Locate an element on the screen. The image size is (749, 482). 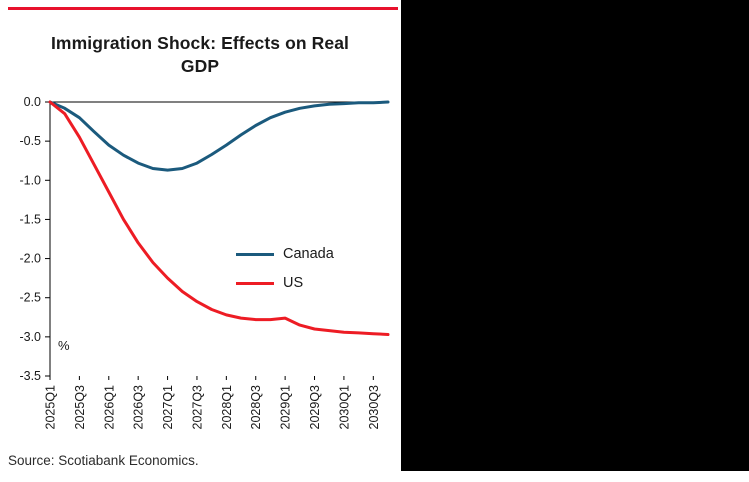
svg-text: 2030Q1 is located at coordinates (344, 407).